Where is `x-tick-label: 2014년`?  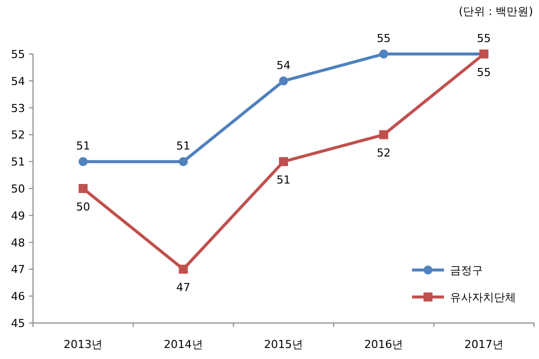
x-tick-label: 2014년 is located at coordinates (183, 344).